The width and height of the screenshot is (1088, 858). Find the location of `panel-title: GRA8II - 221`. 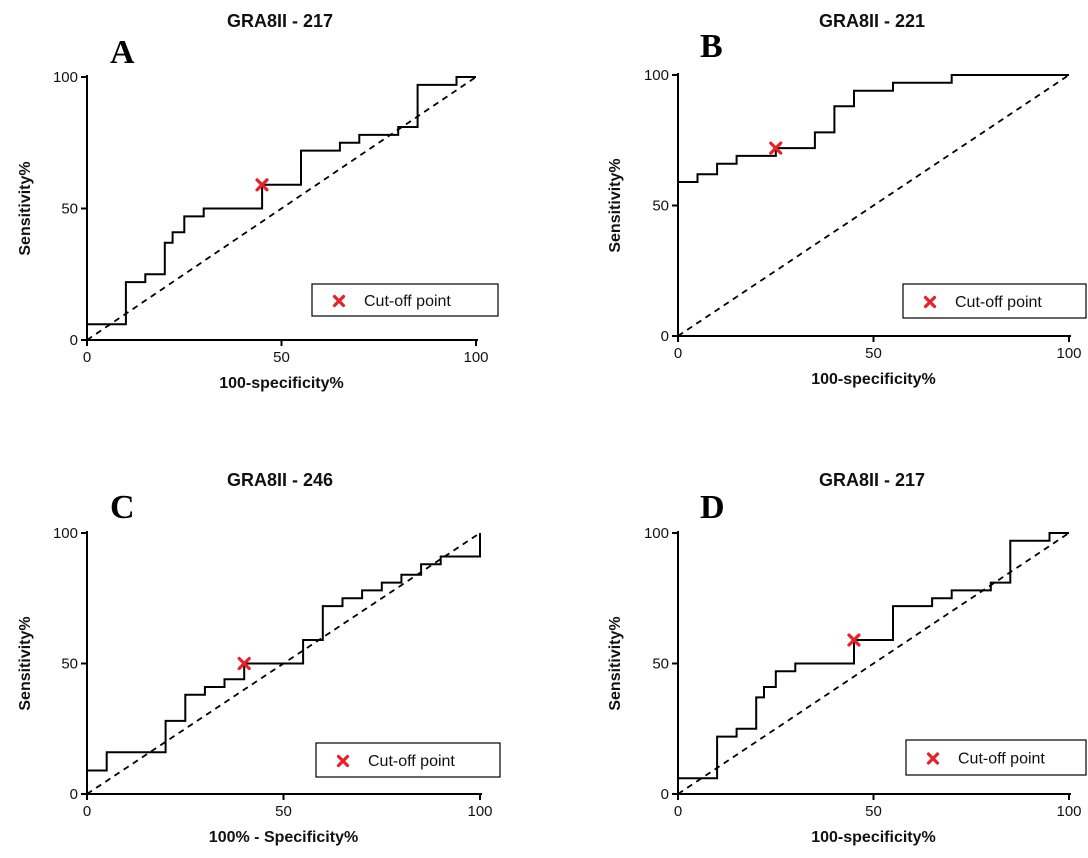

panel-title: GRA8II - 221 is located at coordinates (872, 21).